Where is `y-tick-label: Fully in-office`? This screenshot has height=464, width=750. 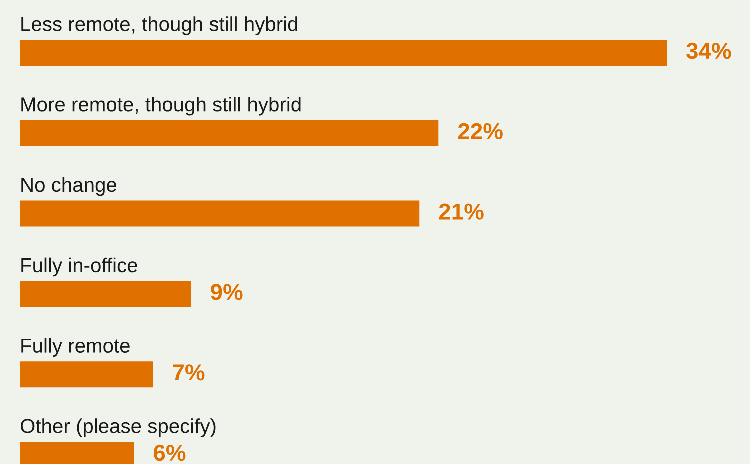
y-tick-label: Fully in-office is located at coordinates (80, 267).